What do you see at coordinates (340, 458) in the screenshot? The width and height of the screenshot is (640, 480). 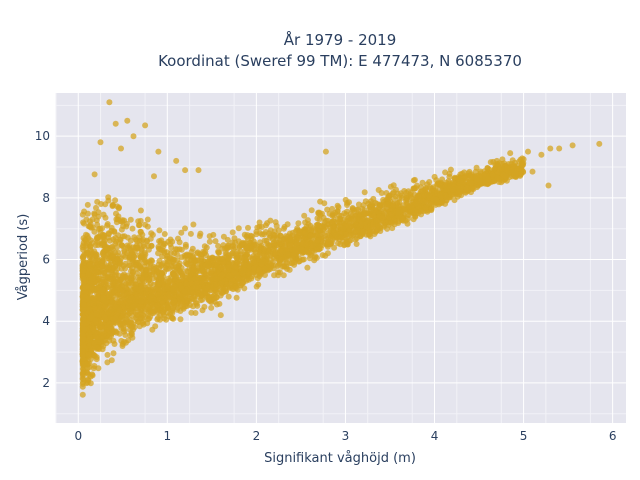 I see `x-axis-title: Signifikant våghöjd (m)` at bounding box center [340, 458].